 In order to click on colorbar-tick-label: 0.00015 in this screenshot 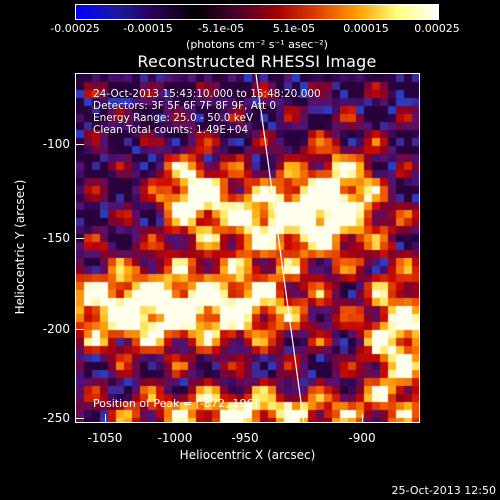, I will do `click(366, 28)`.